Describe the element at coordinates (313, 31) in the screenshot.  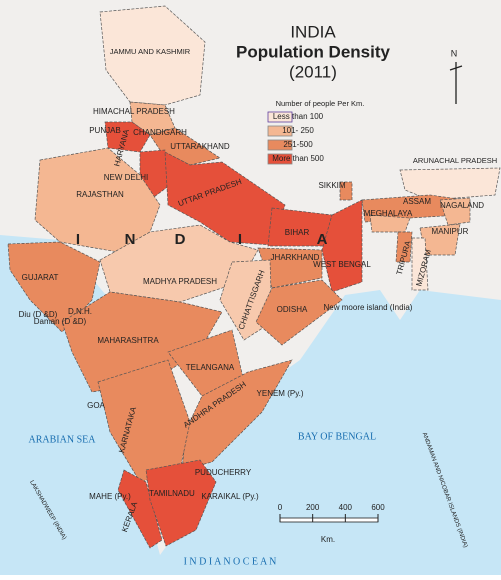
I see `title: INDIA` at that location.